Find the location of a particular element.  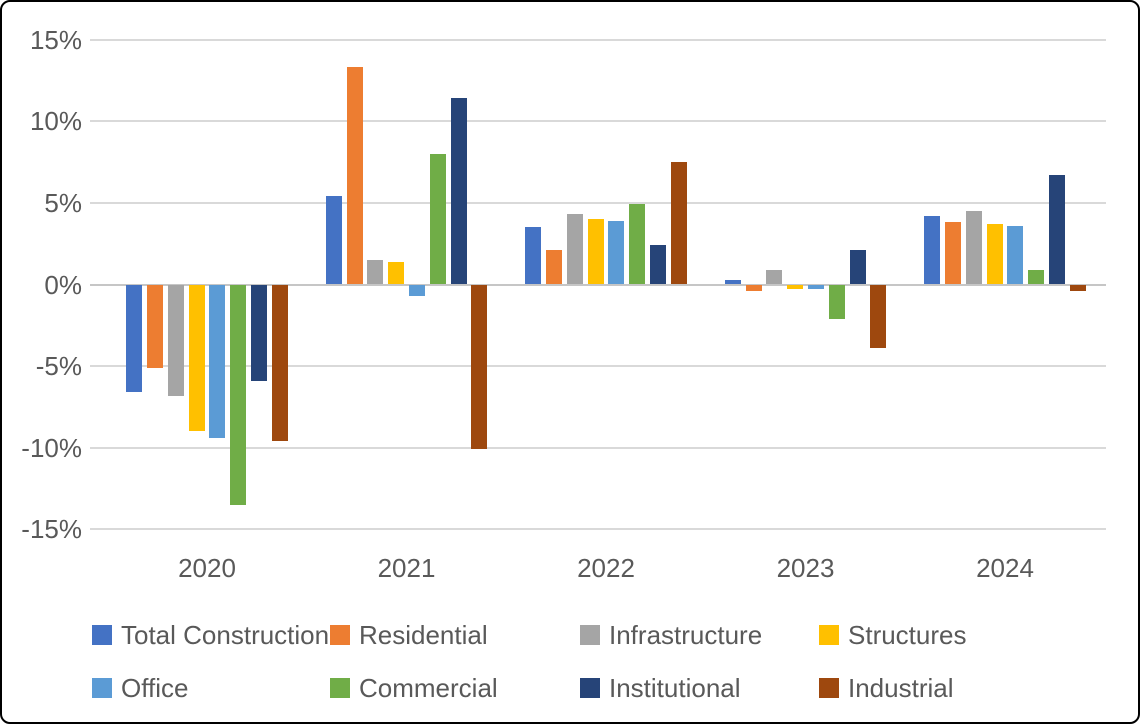

bar-total-construction-2023 is located at coordinates (732, 282).